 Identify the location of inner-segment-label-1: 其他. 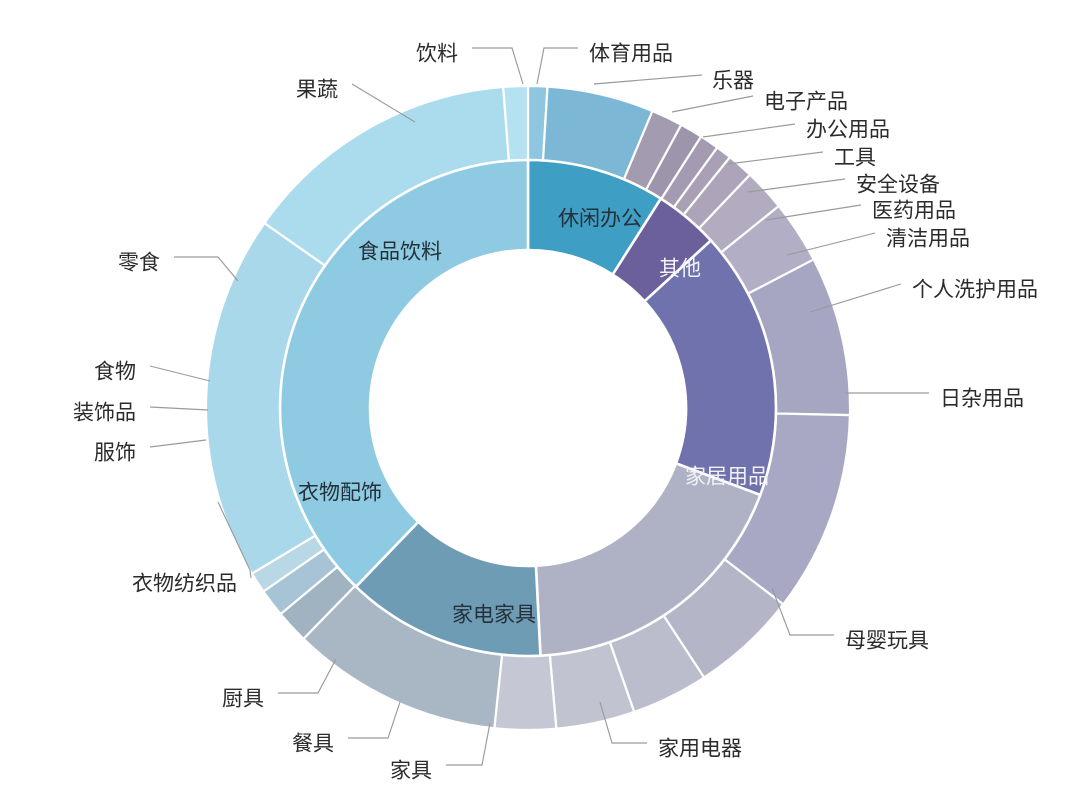
(680, 269).